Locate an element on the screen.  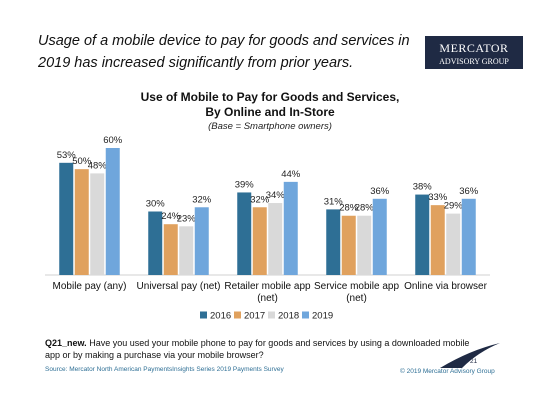
x-tick-label: Online via browser is located at coordinates (445, 286).